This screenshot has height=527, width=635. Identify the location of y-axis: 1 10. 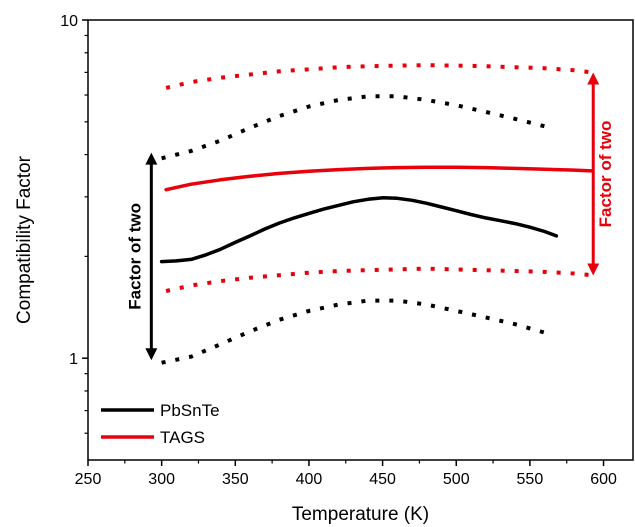
(74, 223).